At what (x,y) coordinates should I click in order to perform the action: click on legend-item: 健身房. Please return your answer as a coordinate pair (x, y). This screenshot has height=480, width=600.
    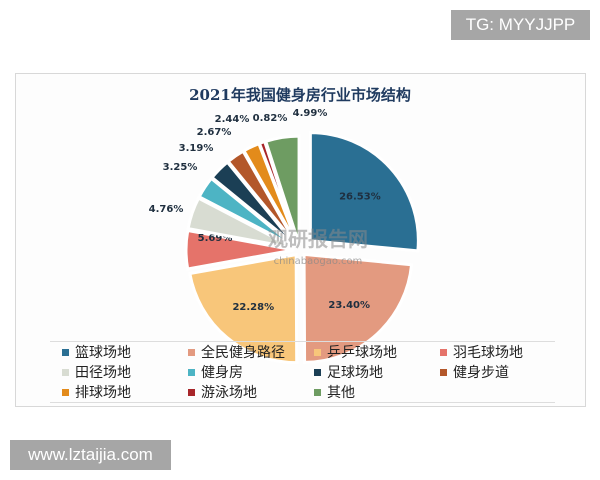
    Looking at the image, I should click on (251, 372).